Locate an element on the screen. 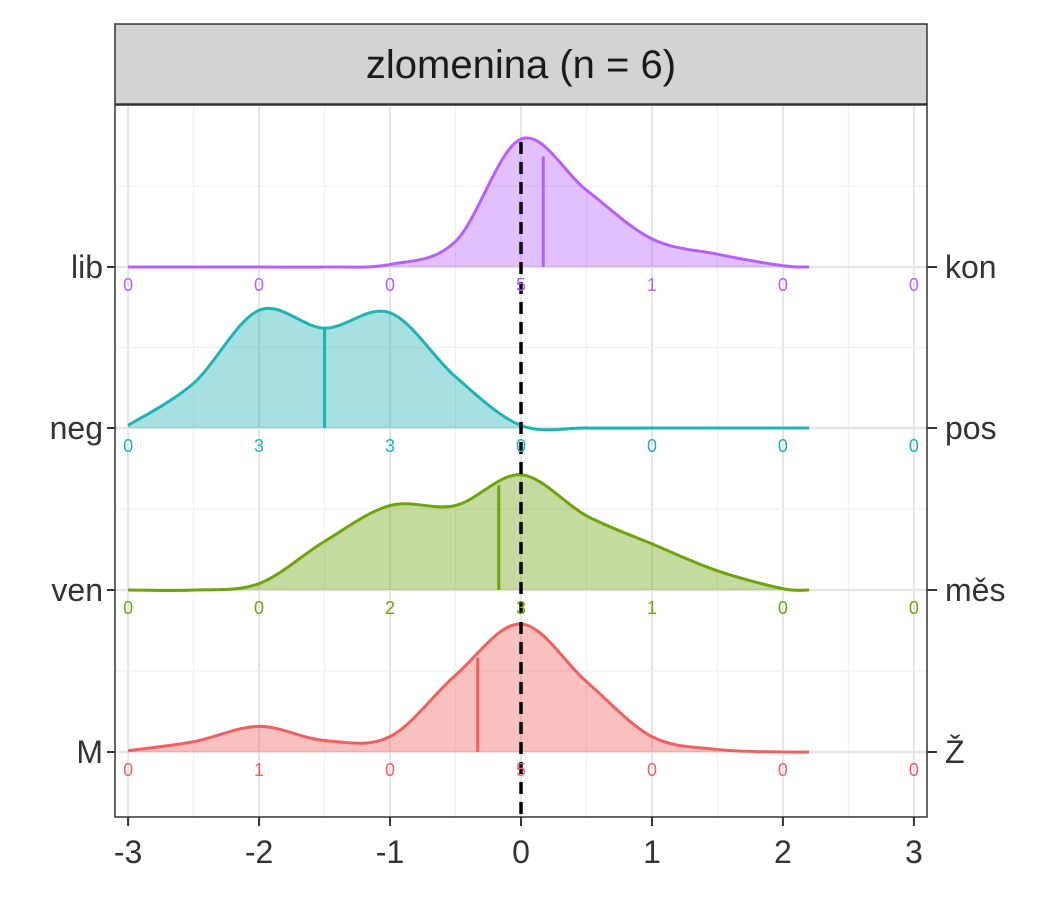  y-label-left: lib is located at coordinates (87, 267).